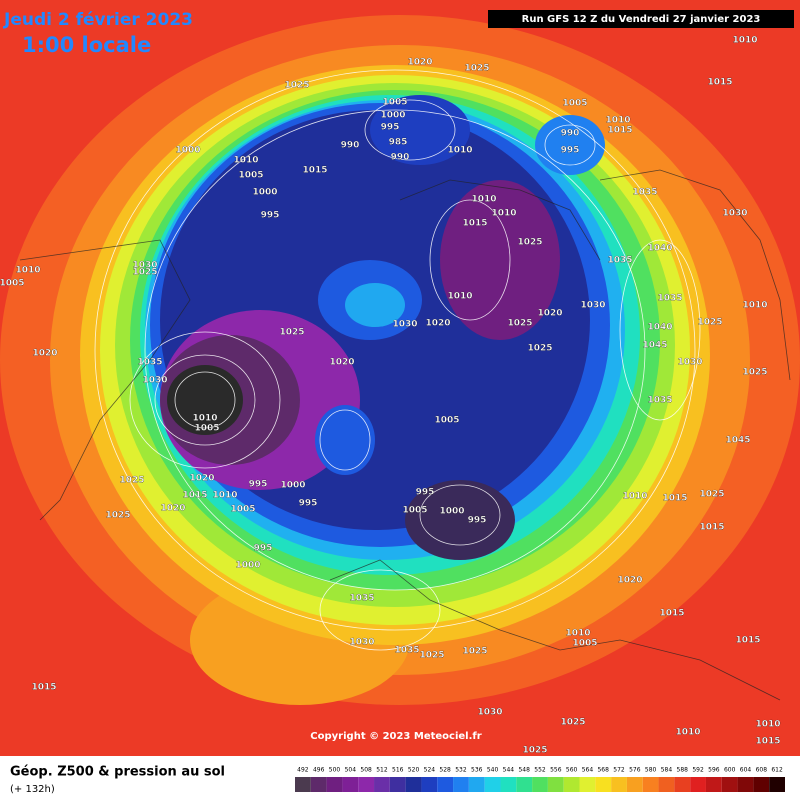  I want to click on scale-label: 560, so click(572, 770).